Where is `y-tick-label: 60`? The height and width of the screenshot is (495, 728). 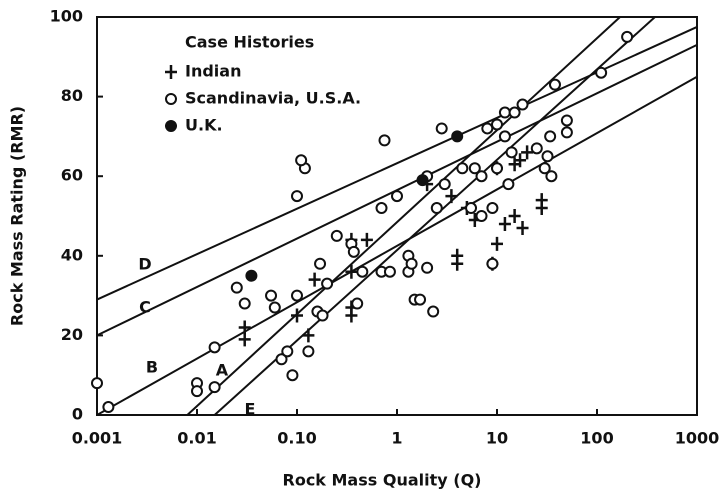 y-tick-label: 60 is located at coordinates (72, 175).